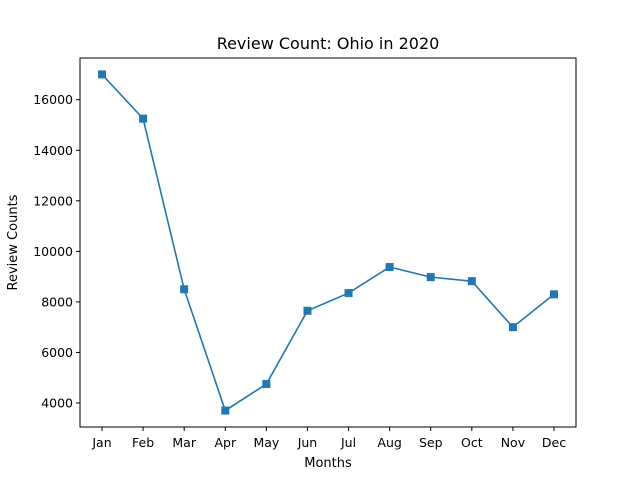 This screenshot has height=480, width=640. Describe the element at coordinates (554, 442) in the screenshot. I see `x-tick-label: Dec` at that location.